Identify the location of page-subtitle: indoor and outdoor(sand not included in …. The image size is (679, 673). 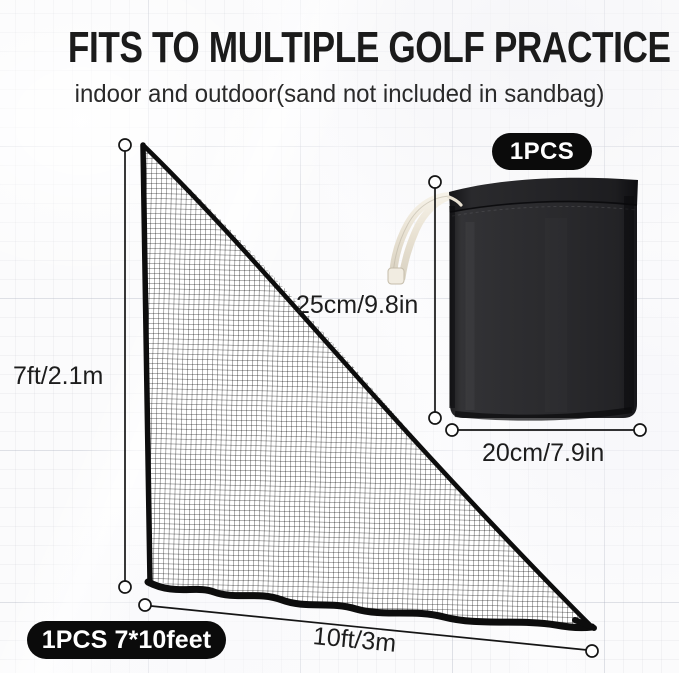
(339, 94).